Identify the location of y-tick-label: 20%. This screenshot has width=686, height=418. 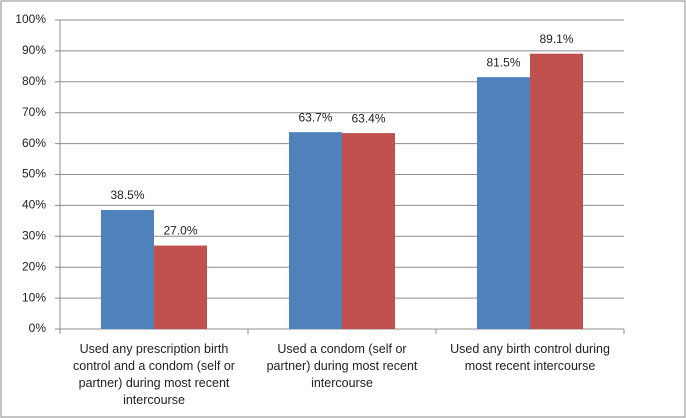
(34, 266).